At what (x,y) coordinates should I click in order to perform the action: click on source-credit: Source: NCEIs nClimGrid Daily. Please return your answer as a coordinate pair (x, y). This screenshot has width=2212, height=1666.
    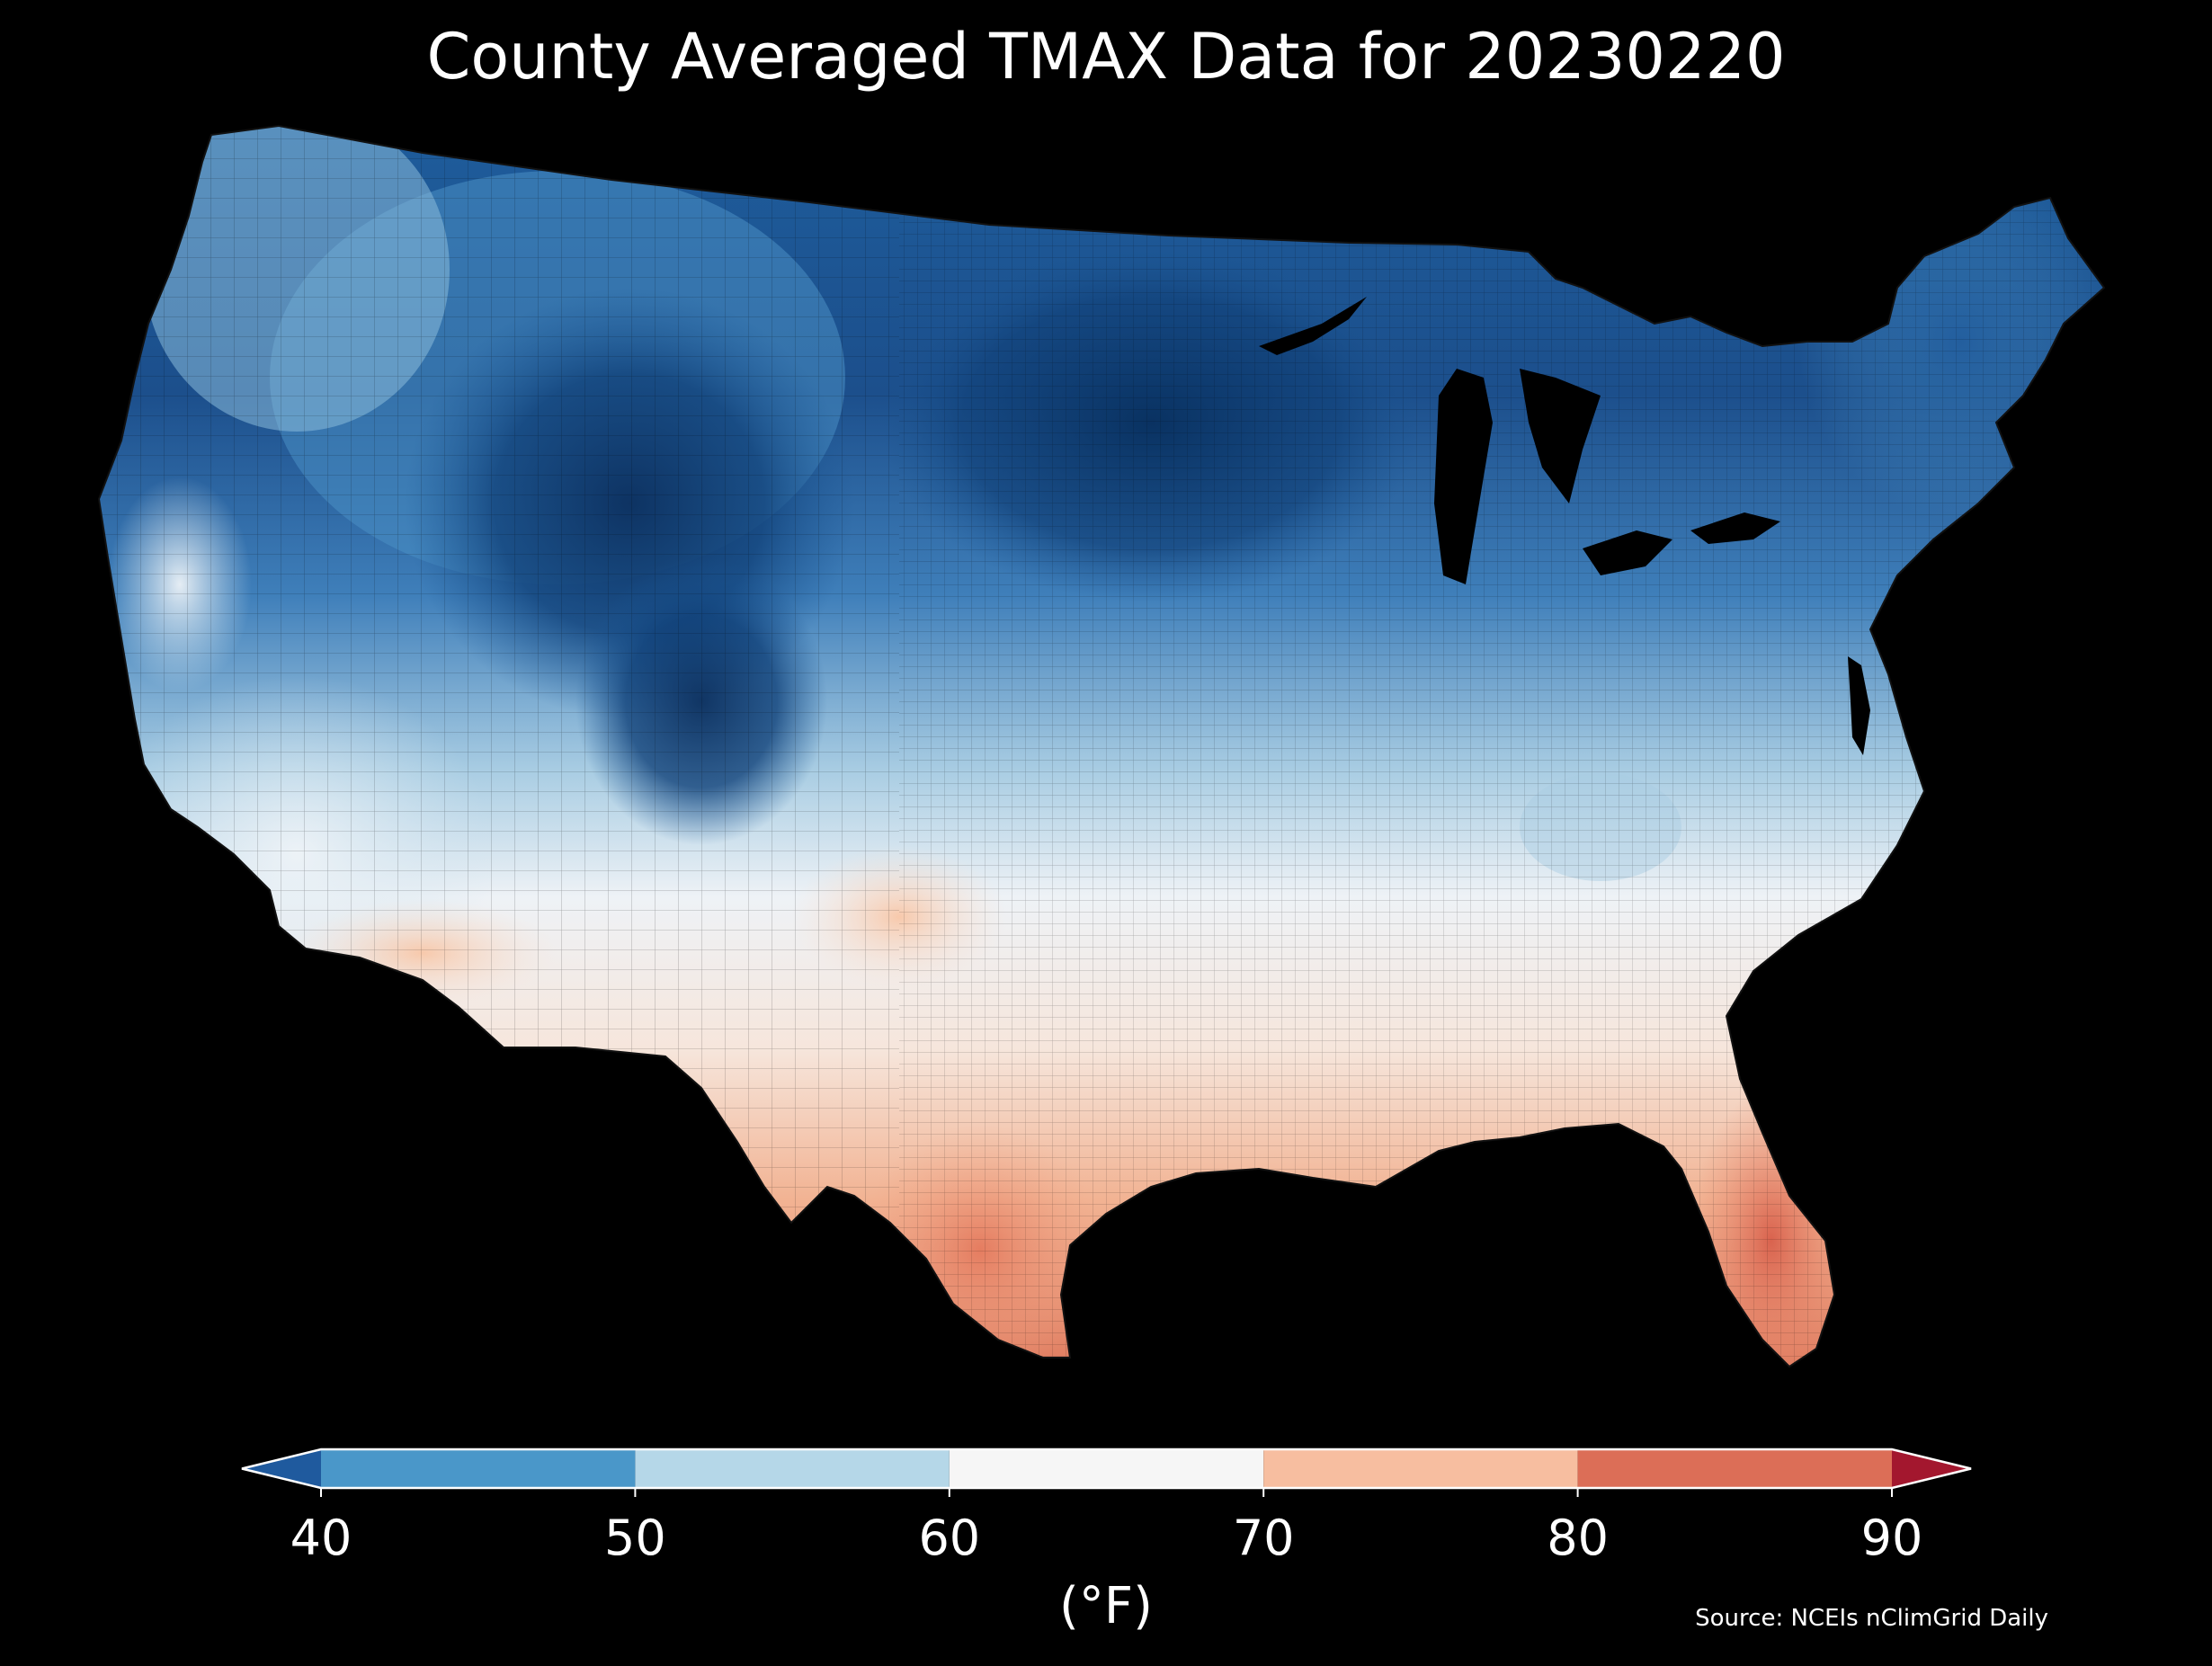
    Looking at the image, I should click on (1871, 1618).